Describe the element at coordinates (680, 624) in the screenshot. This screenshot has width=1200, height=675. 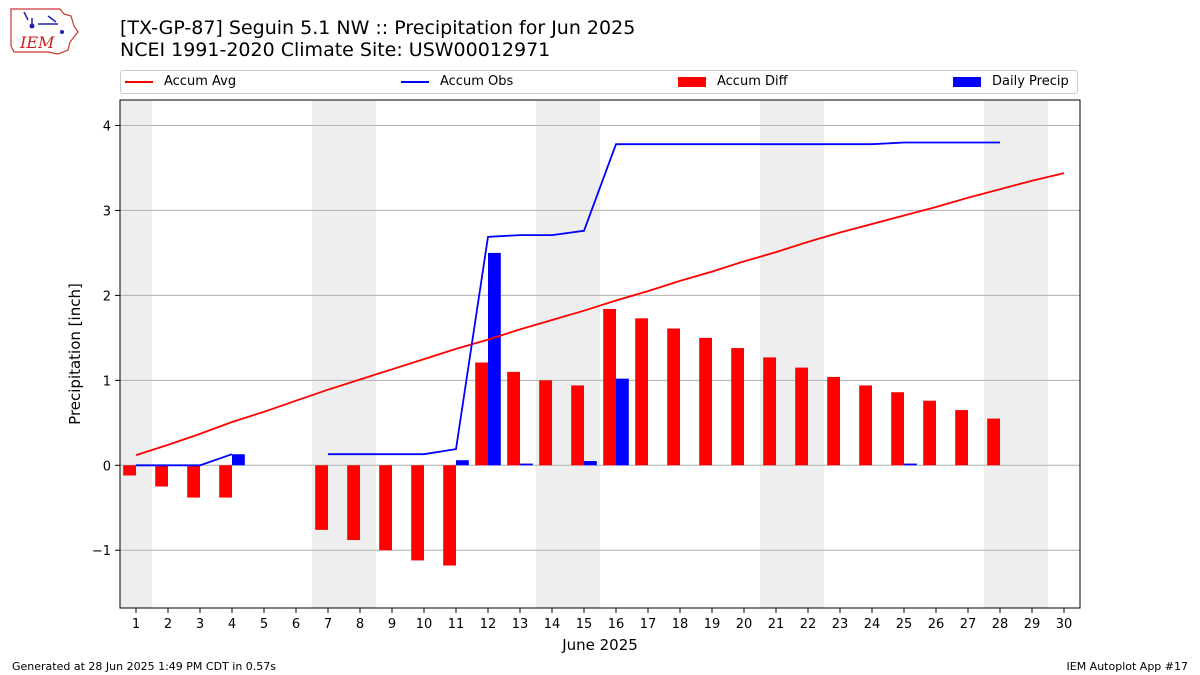
I see `x-tick-label-18: 18` at that location.